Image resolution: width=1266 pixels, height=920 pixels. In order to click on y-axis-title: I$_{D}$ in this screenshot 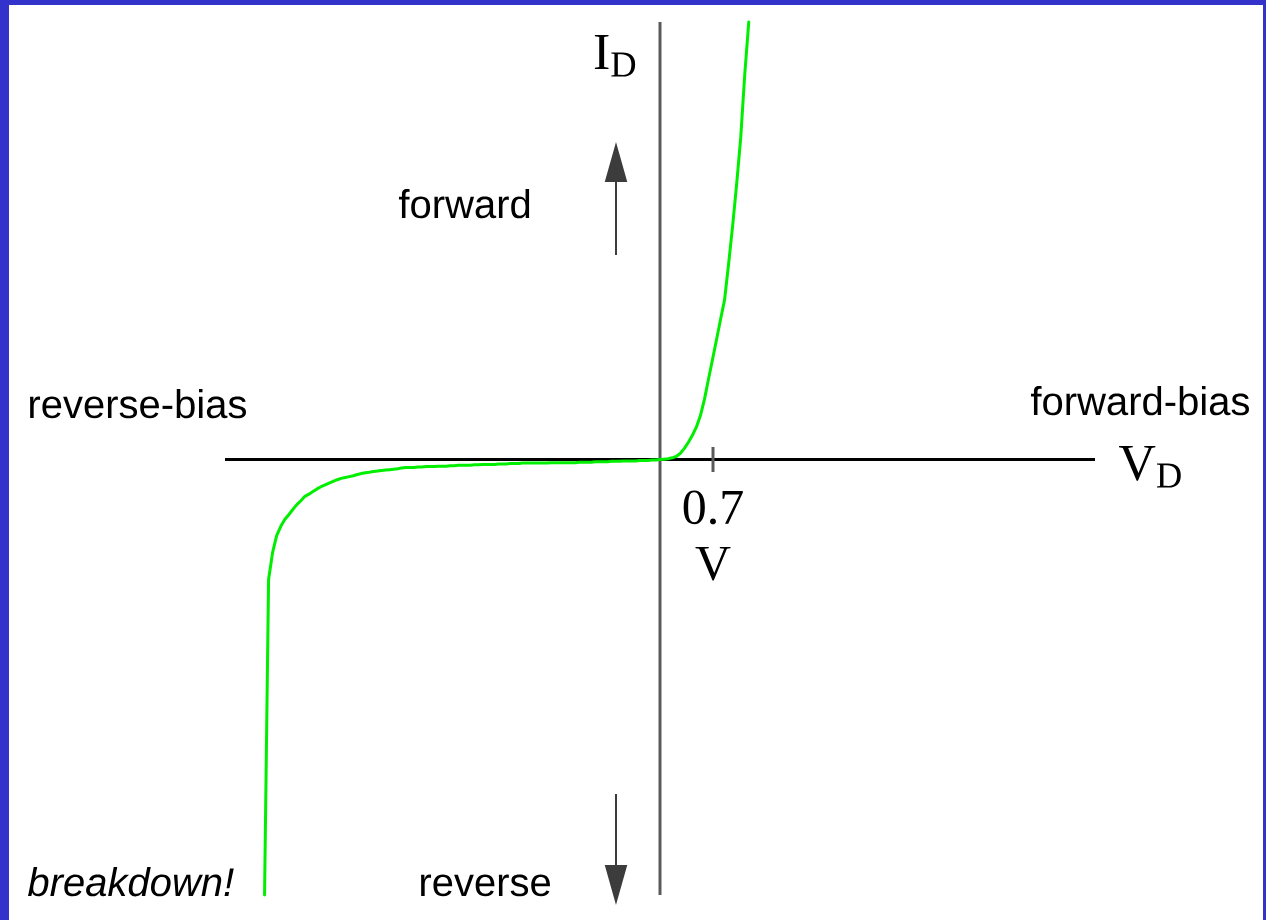, I will do `click(615, 55)`.